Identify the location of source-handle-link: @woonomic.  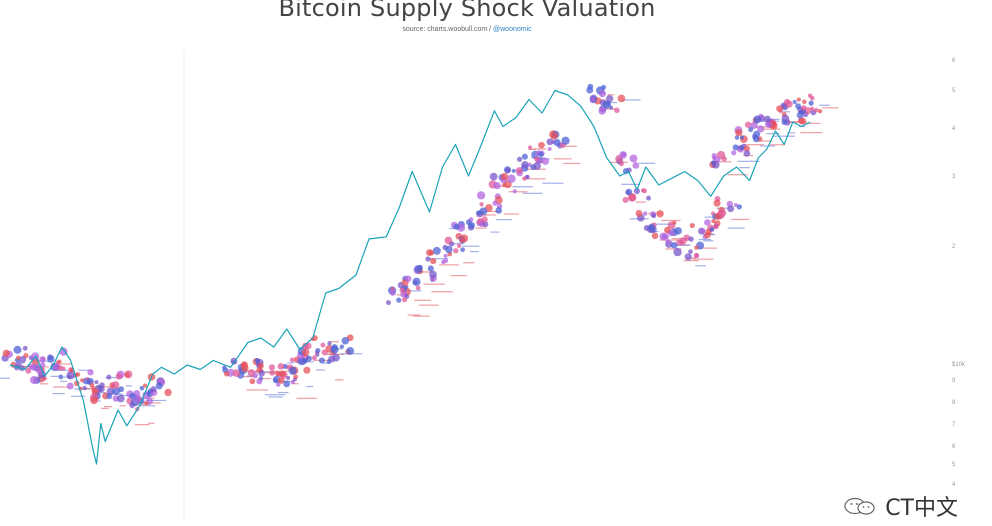
(512, 29).